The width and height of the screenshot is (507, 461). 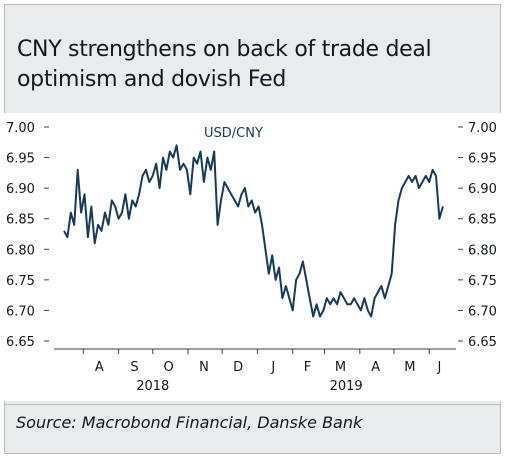 What do you see at coordinates (151, 79) in the screenshot?
I see `chart-title-line-2: optimism and dovish Fed` at bounding box center [151, 79].